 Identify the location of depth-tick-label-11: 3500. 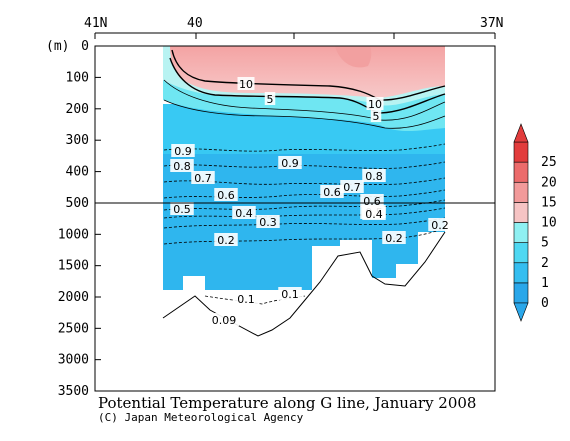
(73, 391).